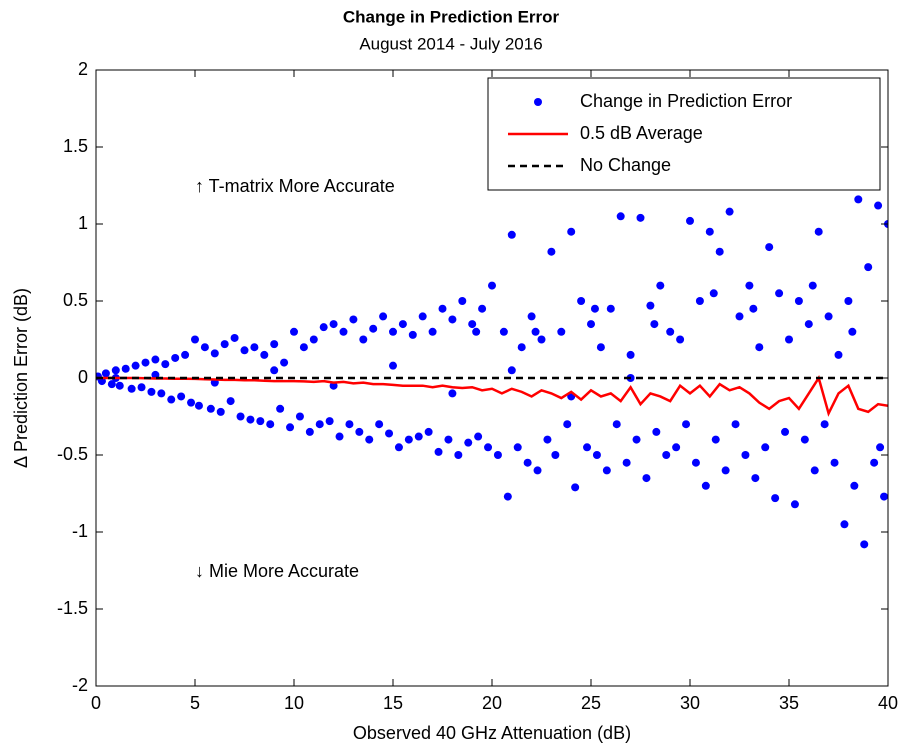 The width and height of the screenshot is (902, 751). Describe the element at coordinates (72, 608) in the screenshot. I see `y-tick-label: -1.5` at that location.